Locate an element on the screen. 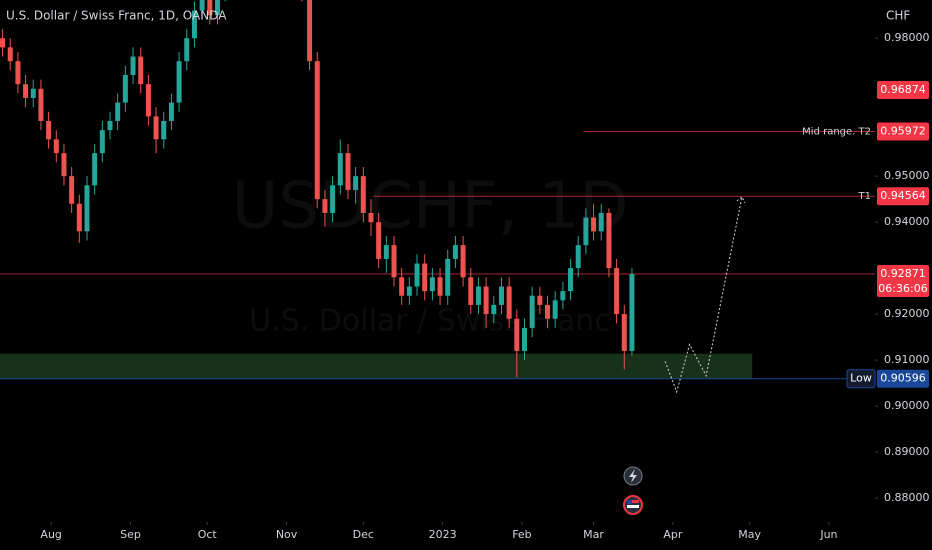 This screenshot has height=550, width=932. price-label: 0.94564 is located at coordinates (903, 195).